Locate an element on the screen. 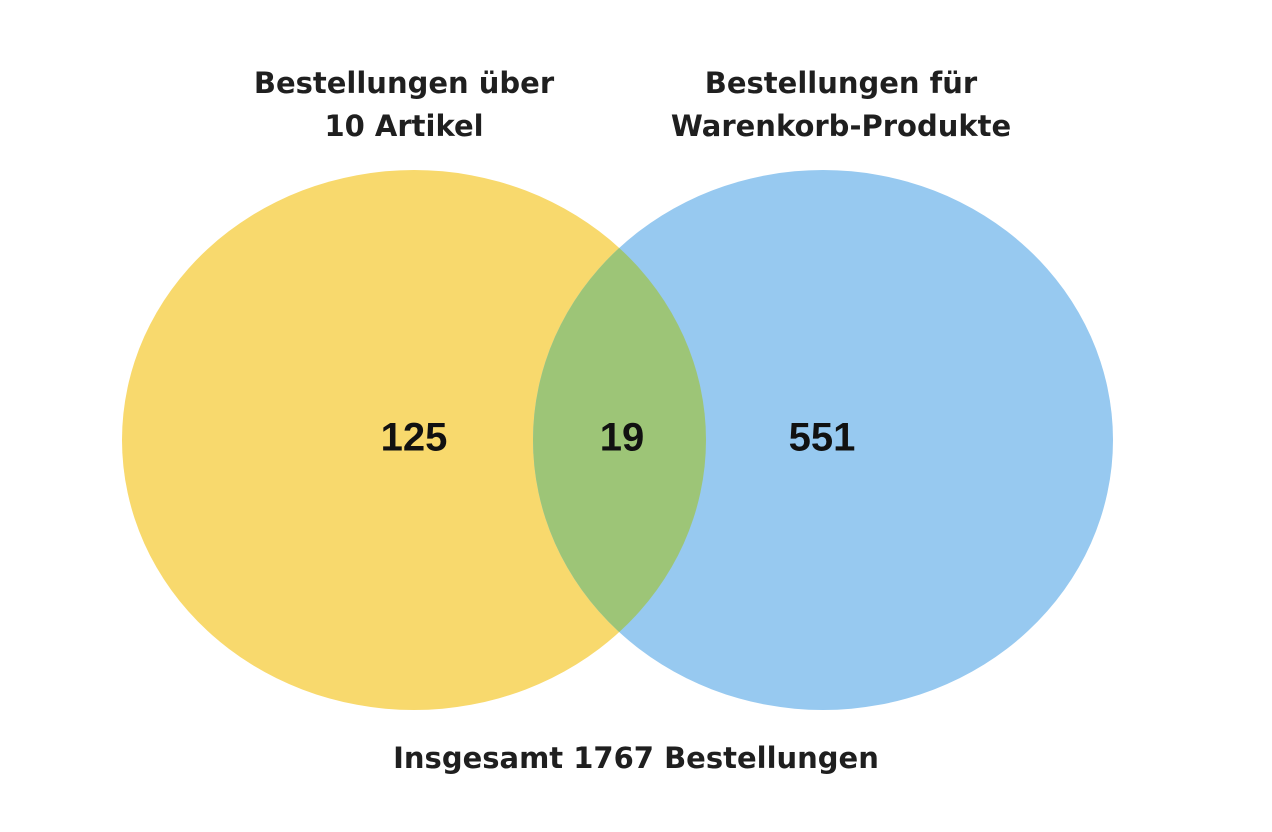  set-label: Bestellungen über is located at coordinates (404, 83).